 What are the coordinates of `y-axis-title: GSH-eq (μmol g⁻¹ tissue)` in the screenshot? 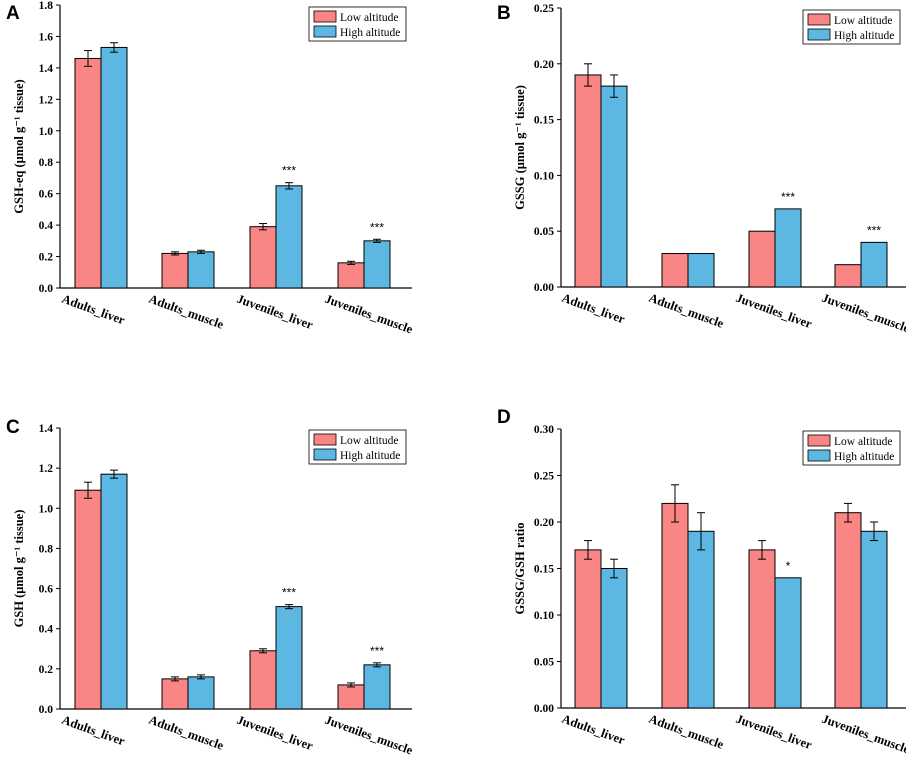 It's located at (19, 146).